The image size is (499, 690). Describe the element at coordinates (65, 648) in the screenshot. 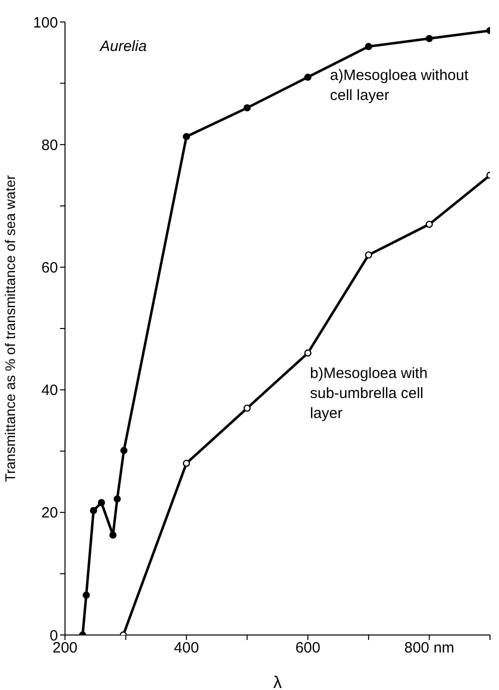

I see `x-tick-label: 200` at that location.